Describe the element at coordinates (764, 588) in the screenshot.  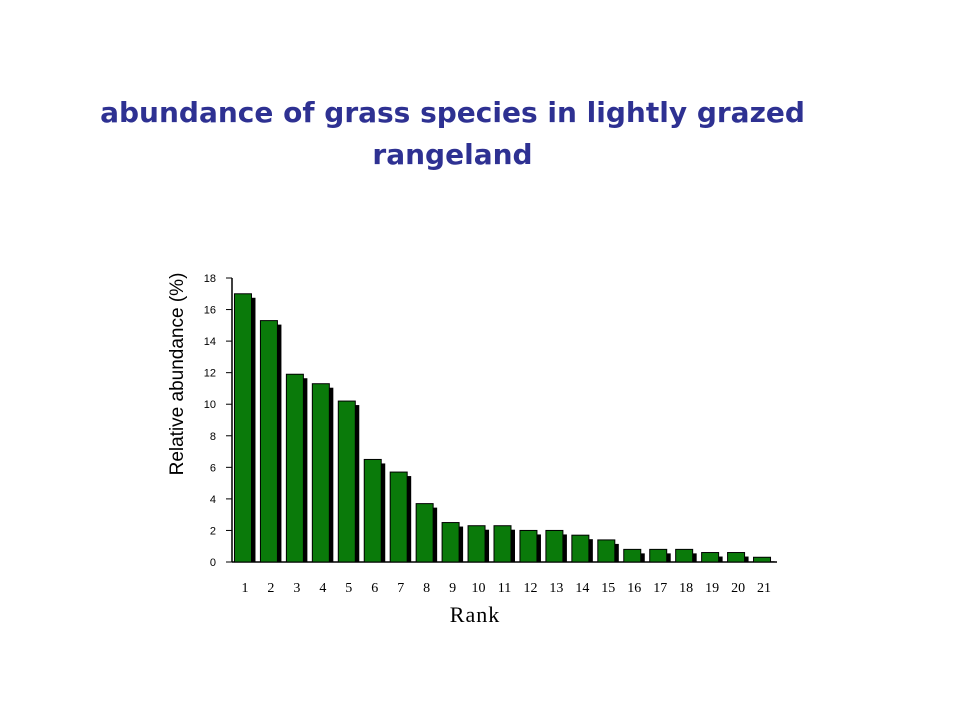
I see `x-tick-label: 21` at that location.